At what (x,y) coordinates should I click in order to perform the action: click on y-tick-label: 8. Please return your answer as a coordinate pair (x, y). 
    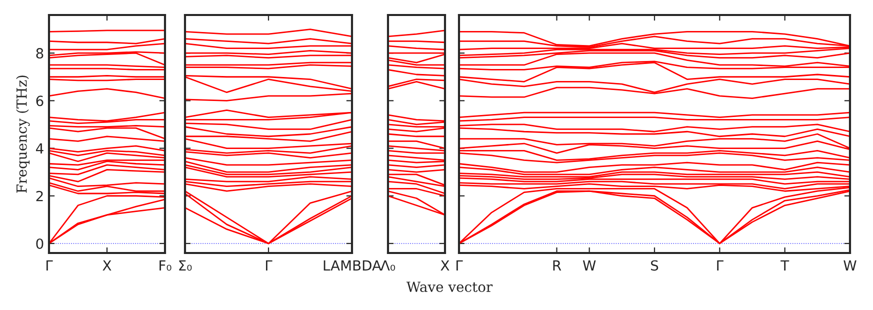
    Looking at the image, I should click on (40, 53).